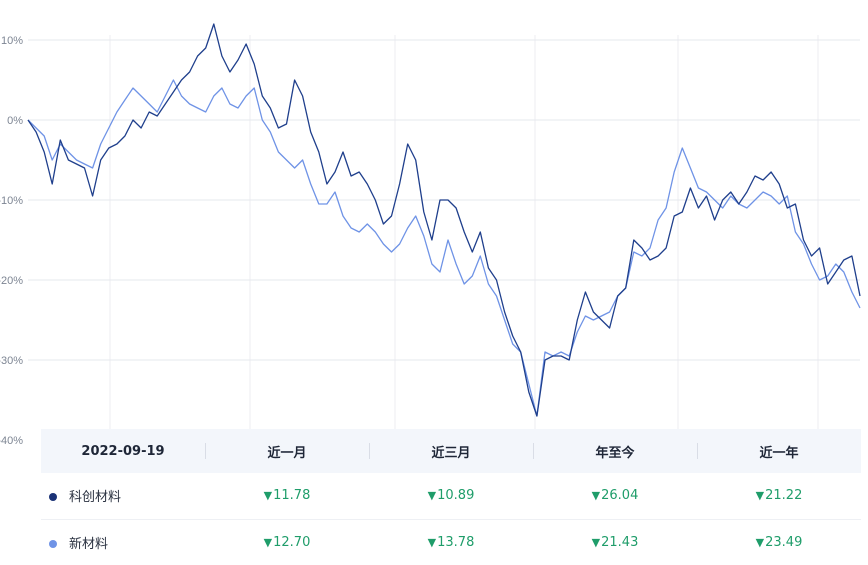 Image resolution: width=868 pixels, height=565 pixels. What do you see at coordinates (784, 496) in the screenshot?
I see `return-value: 21.22` at bounding box center [784, 496].